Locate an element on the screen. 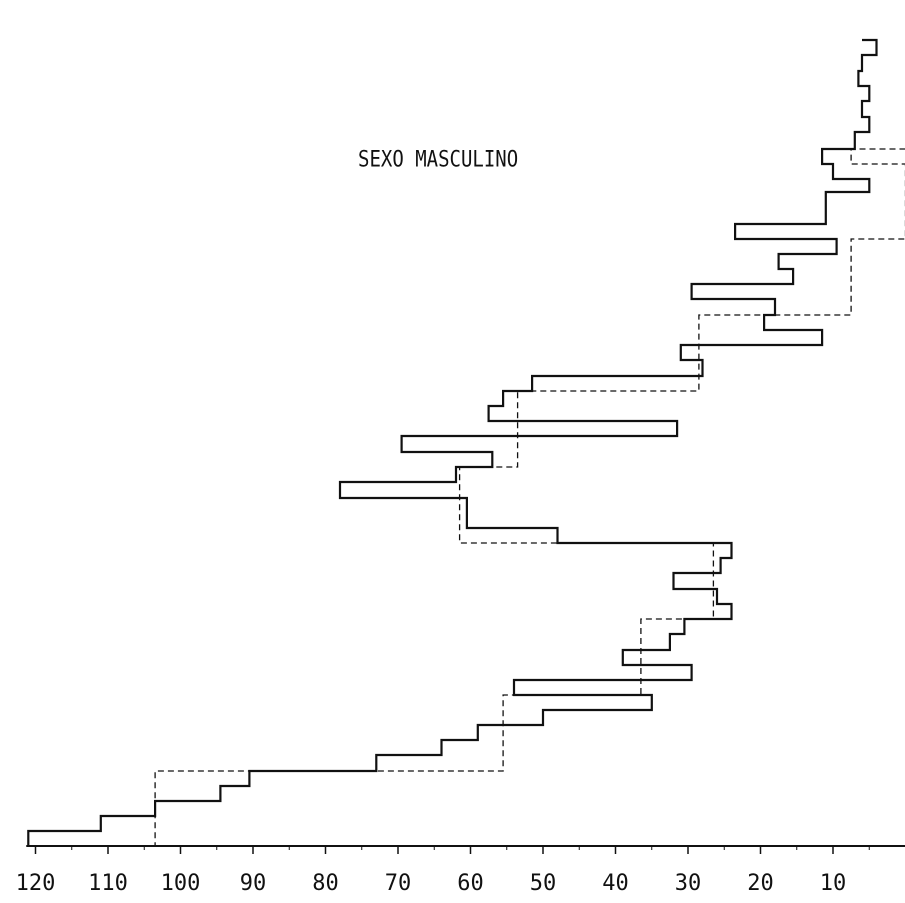 The height and width of the screenshot is (903, 905). x-tick-label: 70 is located at coordinates (398, 883).